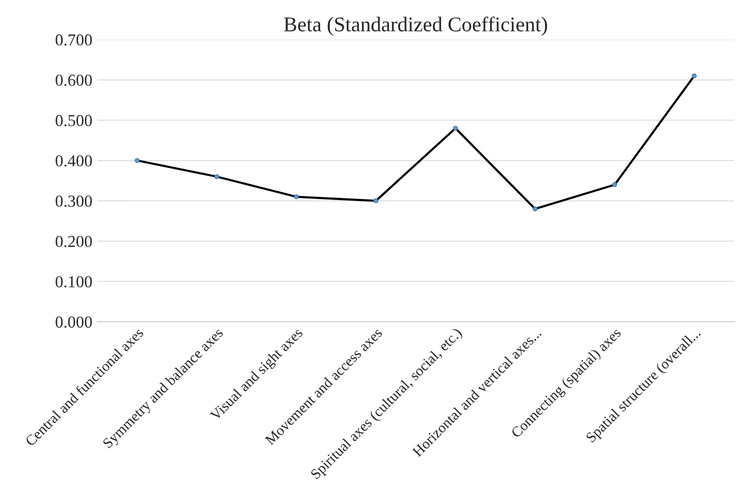 The height and width of the screenshot is (495, 749). I want to click on chart-title: Beta (Standardized Coefficient), so click(416, 26).